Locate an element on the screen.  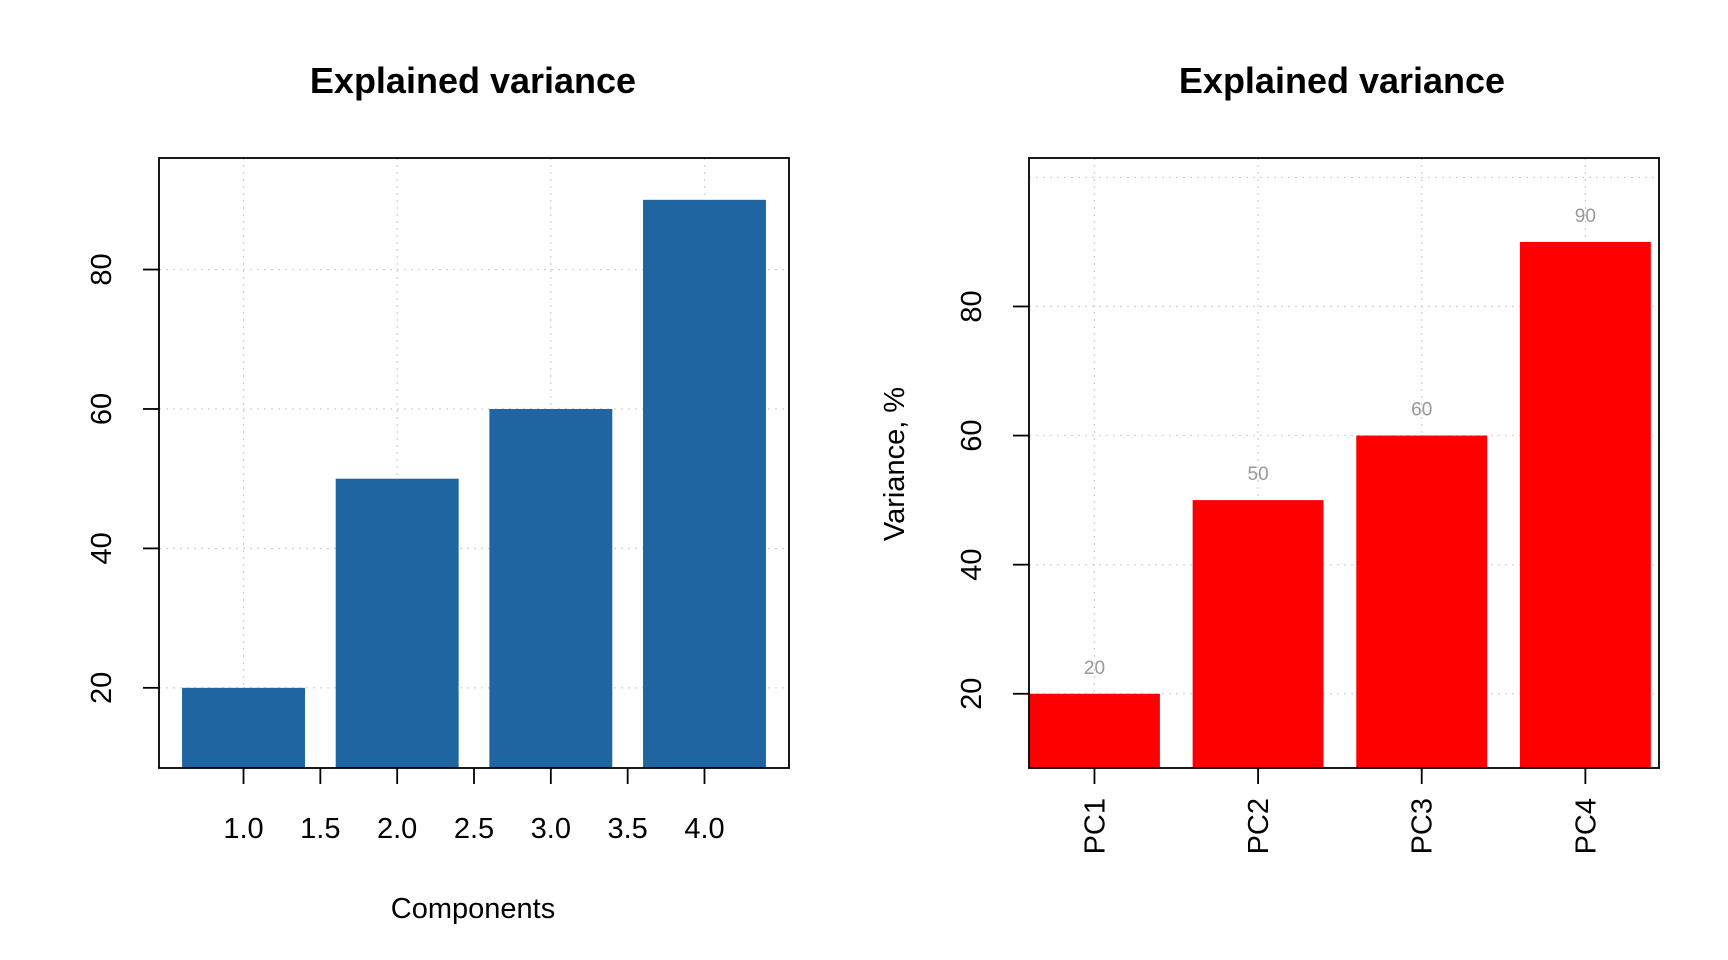
x-tick-label: 3.0 is located at coordinates (551, 829).